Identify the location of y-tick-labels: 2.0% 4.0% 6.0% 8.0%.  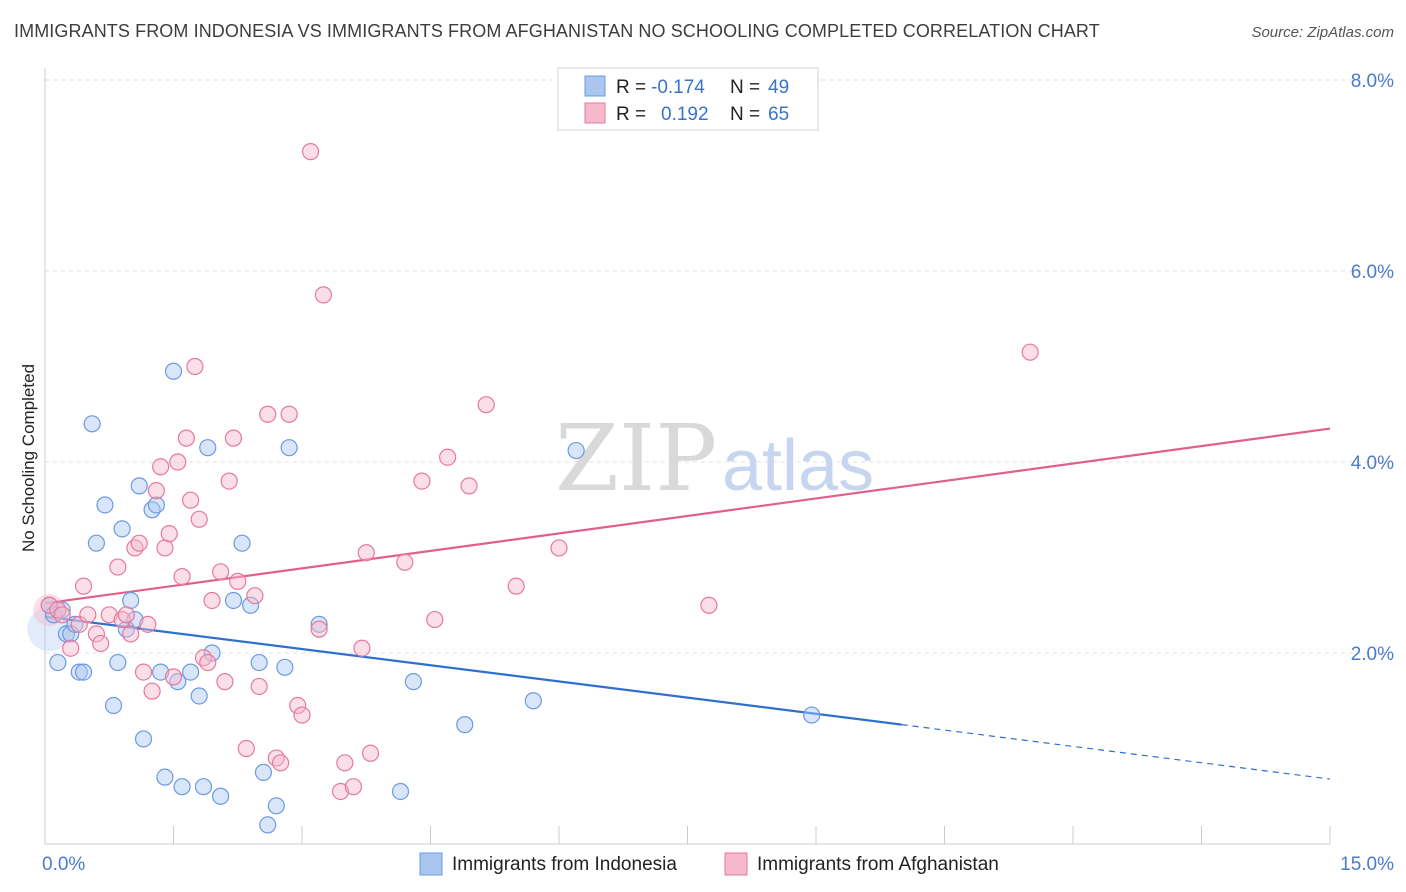
(1372, 368).